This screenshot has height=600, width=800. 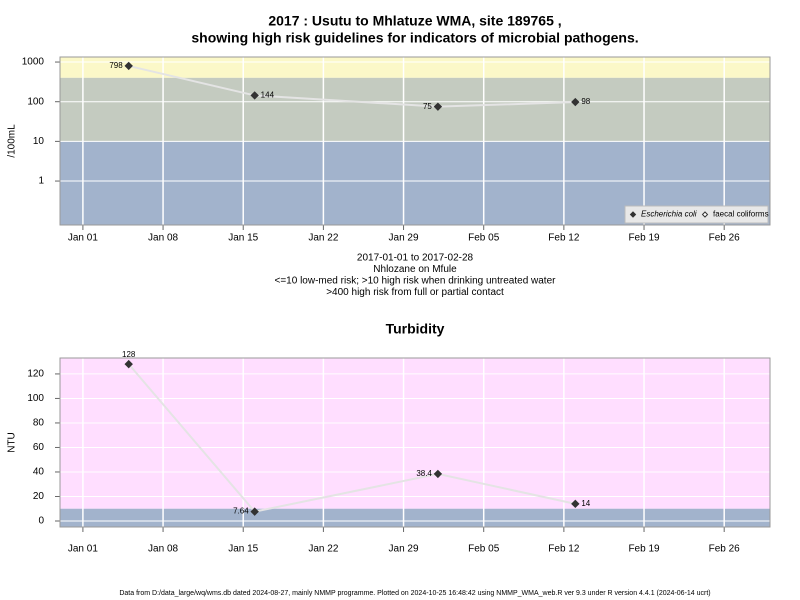 What do you see at coordinates (427, 106) in the screenshot?
I see `data-label: 75` at bounding box center [427, 106].